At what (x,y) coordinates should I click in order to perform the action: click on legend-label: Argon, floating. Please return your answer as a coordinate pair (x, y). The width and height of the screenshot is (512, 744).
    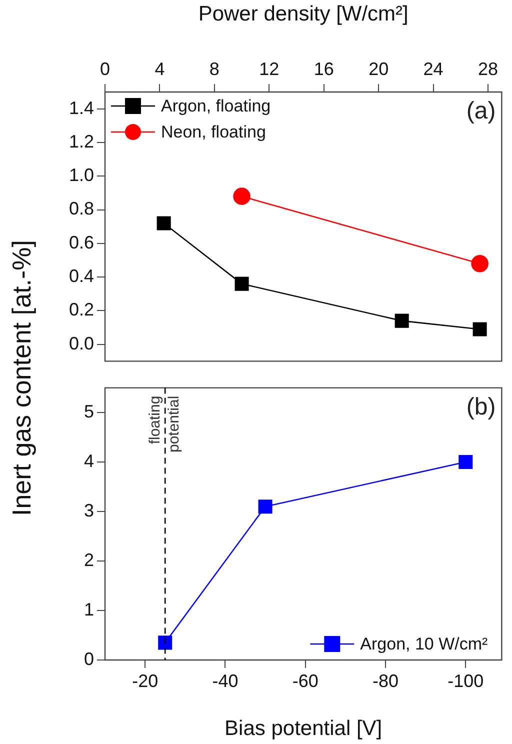
    Looking at the image, I should click on (216, 106).